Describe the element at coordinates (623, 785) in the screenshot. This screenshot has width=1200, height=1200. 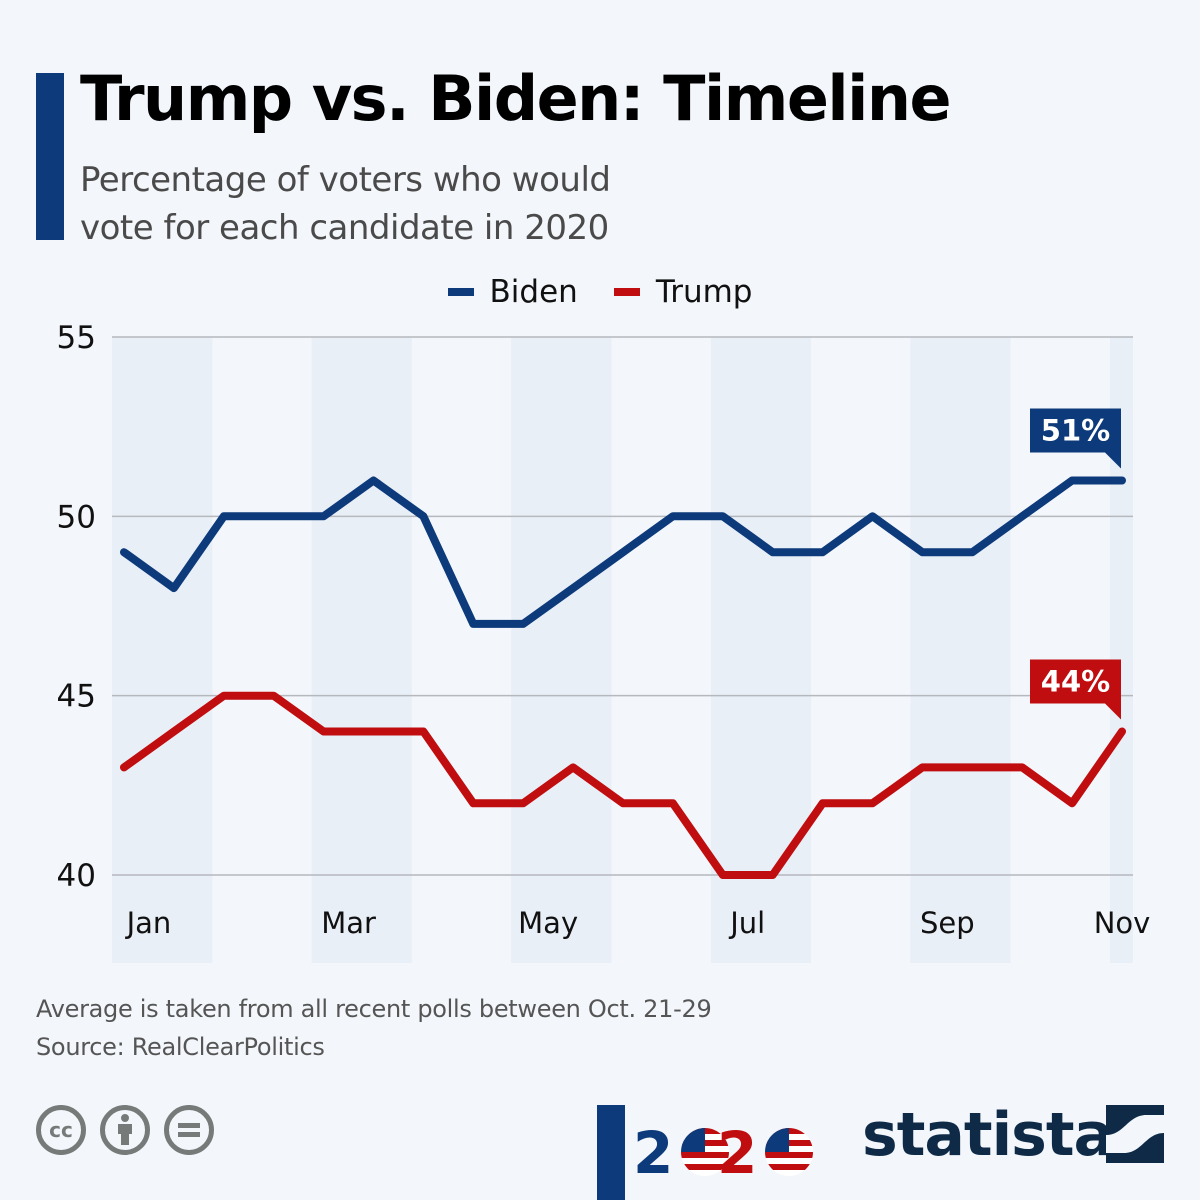
I see `series-line-trump` at that location.